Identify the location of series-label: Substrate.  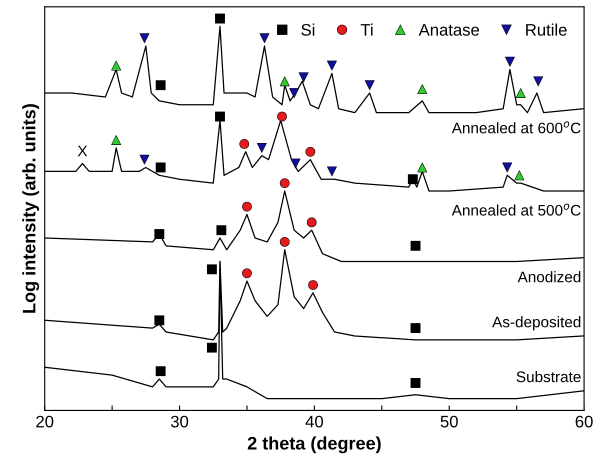
(548, 376).